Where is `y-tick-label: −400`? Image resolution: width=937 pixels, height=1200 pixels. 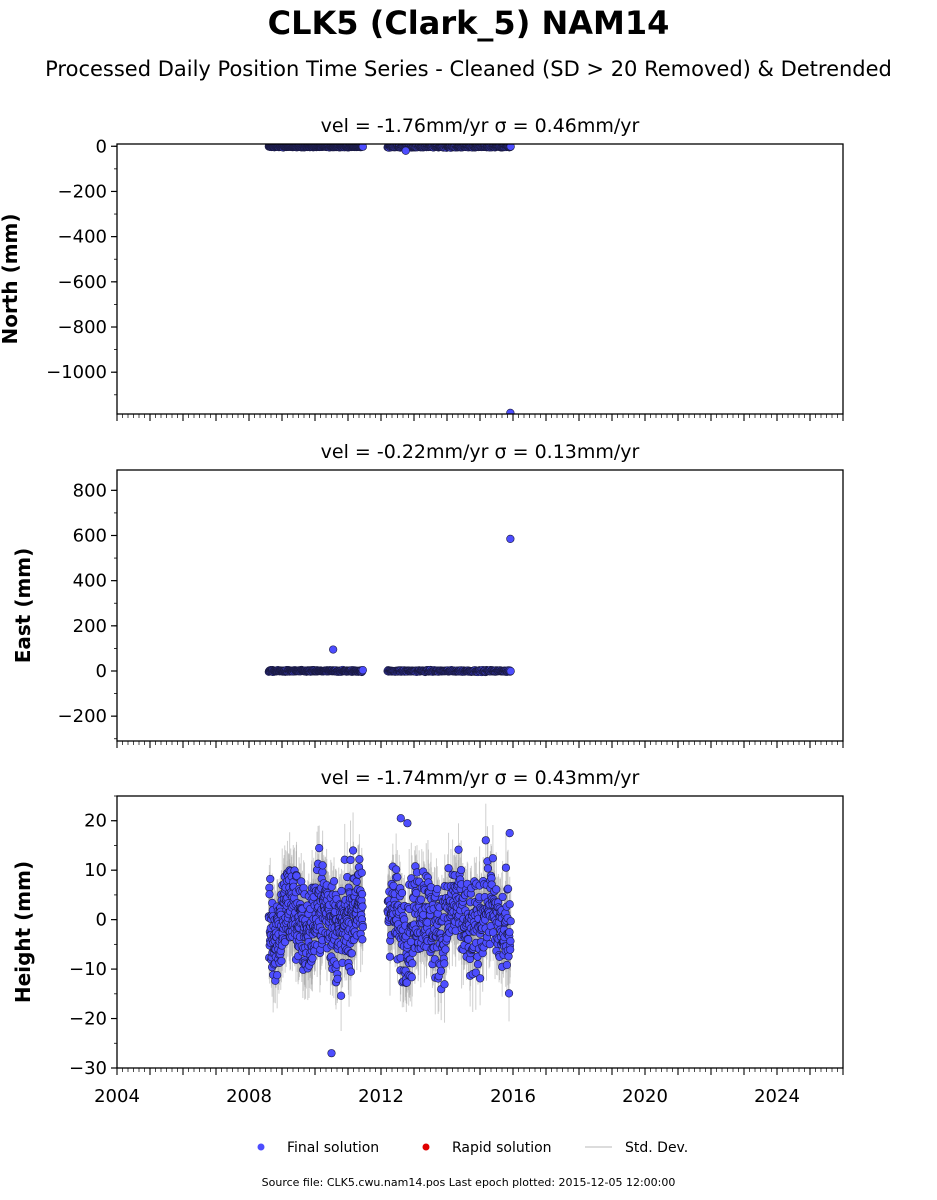 y-tick-label: −400 is located at coordinates (82, 237).